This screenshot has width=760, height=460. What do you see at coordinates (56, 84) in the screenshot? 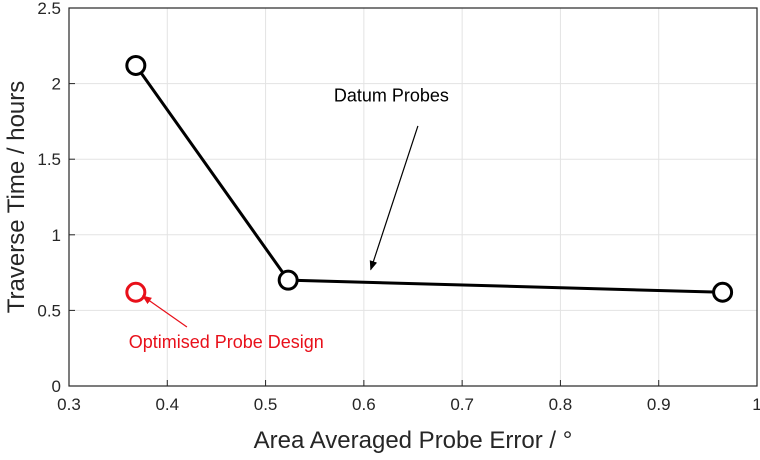
I see `y-tick-label: 2` at bounding box center [56, 84].